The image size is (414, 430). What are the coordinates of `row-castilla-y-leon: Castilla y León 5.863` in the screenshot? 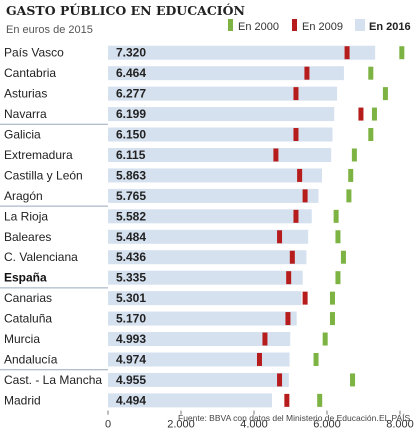 It's located at (179, 175).